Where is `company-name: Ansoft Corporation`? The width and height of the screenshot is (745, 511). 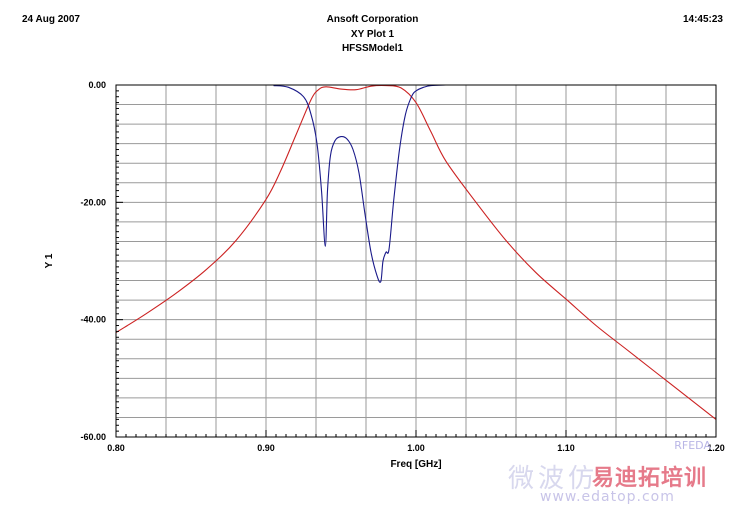 company-name: Ansoft Corporation is located at coordinates (372, 19).